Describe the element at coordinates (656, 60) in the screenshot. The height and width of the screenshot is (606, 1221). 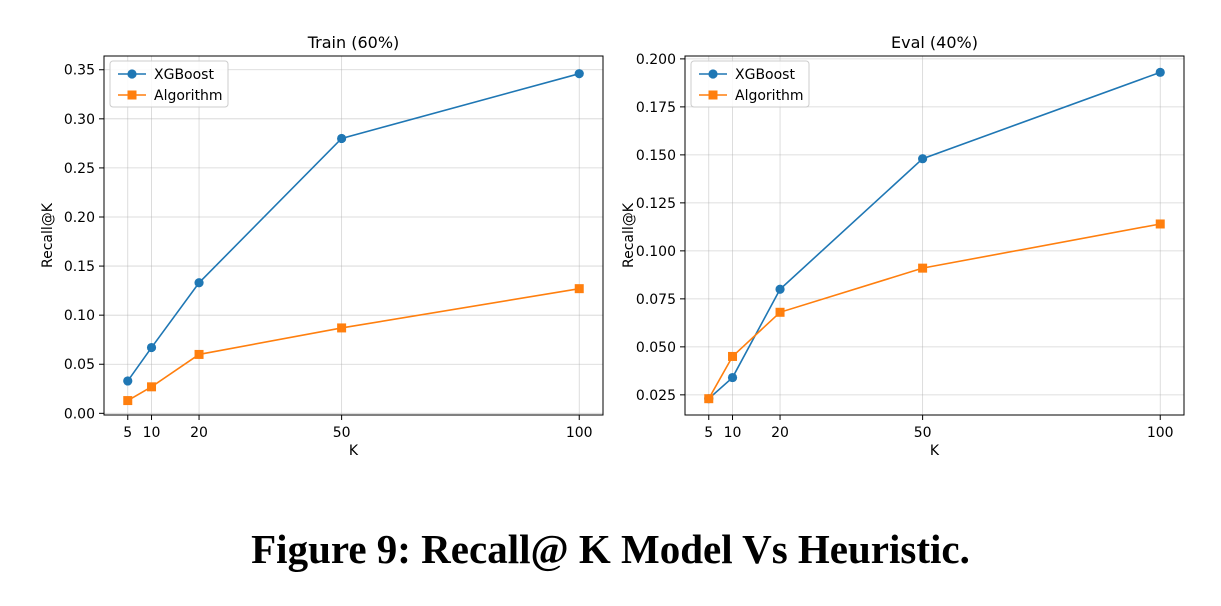
I see `y-tick-label: 0.200` at that location.